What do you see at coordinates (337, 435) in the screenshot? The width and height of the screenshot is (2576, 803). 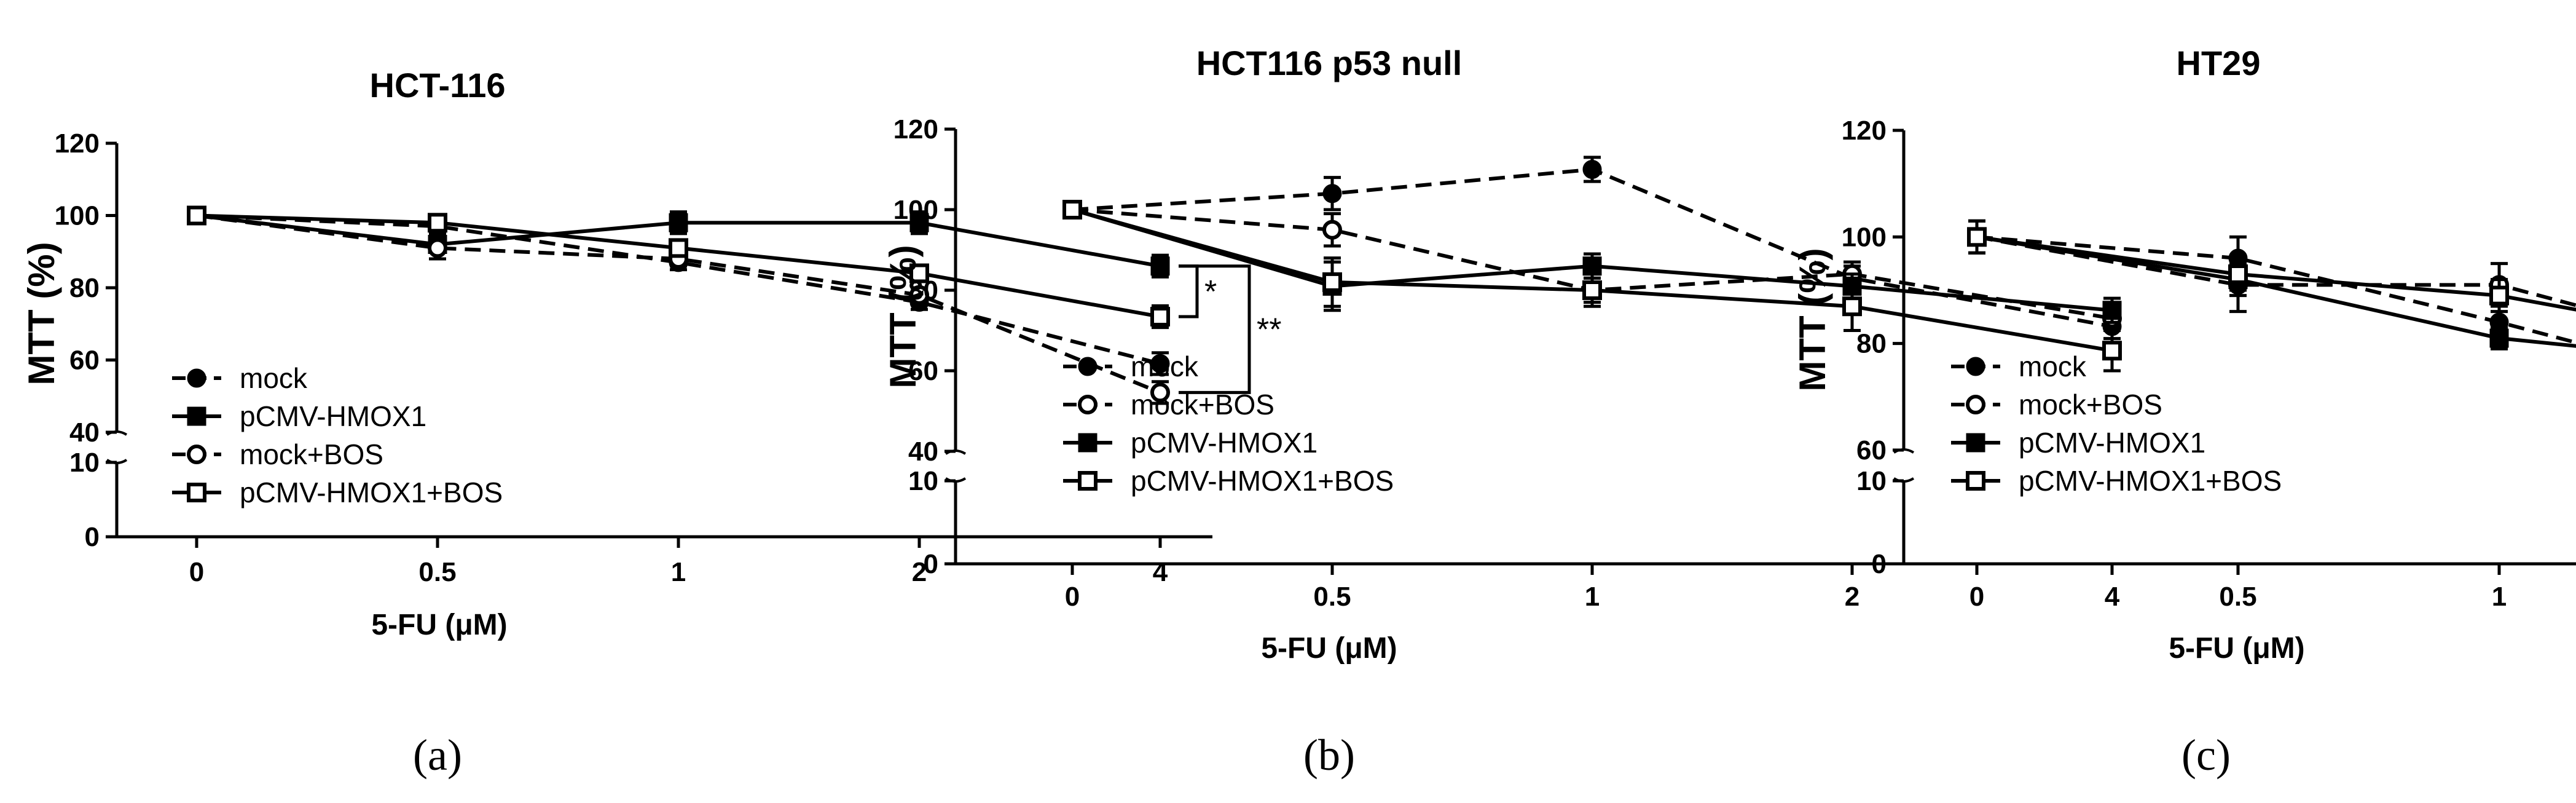 I see `legend: mock pCMV-HMOX1 mock+BOS pCMV-HMOX1+BOS` at bounding box center [337, 435].